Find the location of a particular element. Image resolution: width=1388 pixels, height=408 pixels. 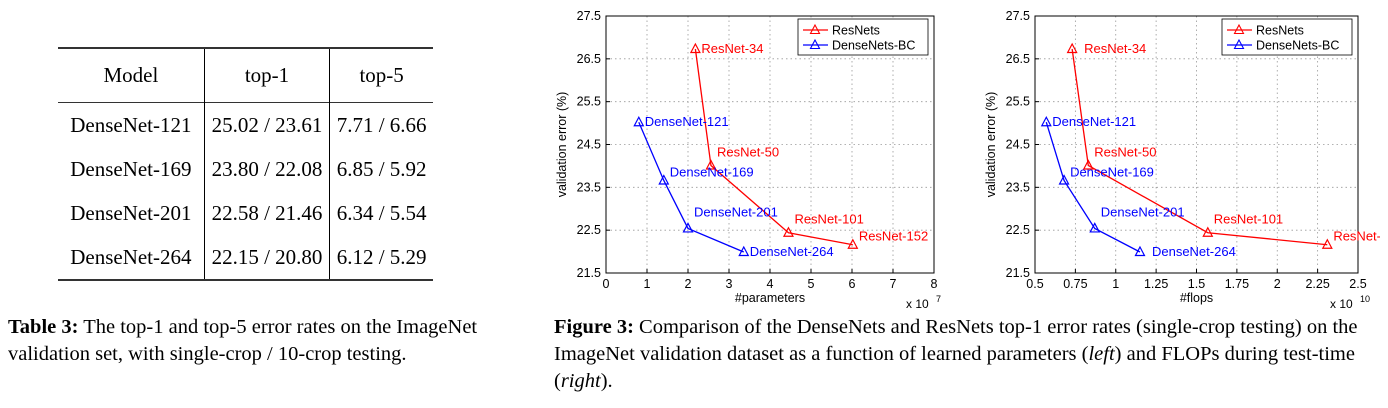

x-tick-label: 1.5 is located at coordinates (1196, 284).